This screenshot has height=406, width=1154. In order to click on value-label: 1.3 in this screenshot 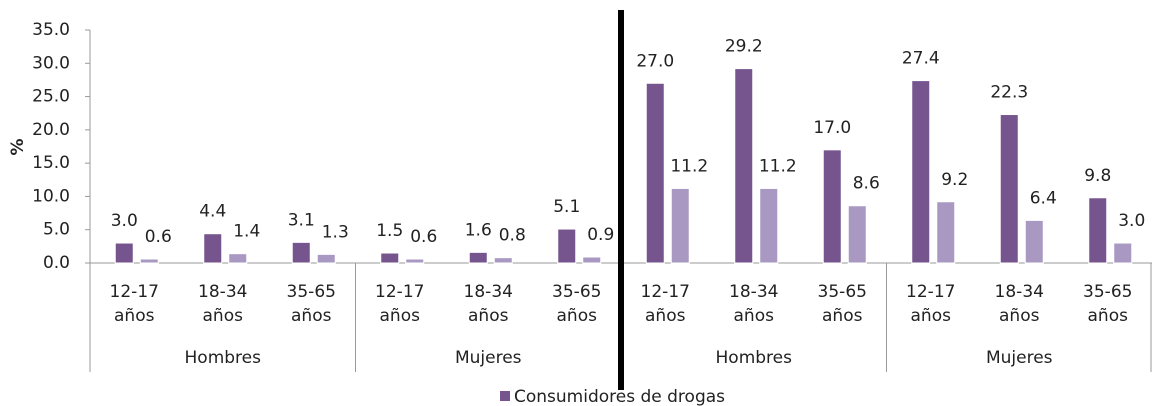, I will do `click(335, 232)`.